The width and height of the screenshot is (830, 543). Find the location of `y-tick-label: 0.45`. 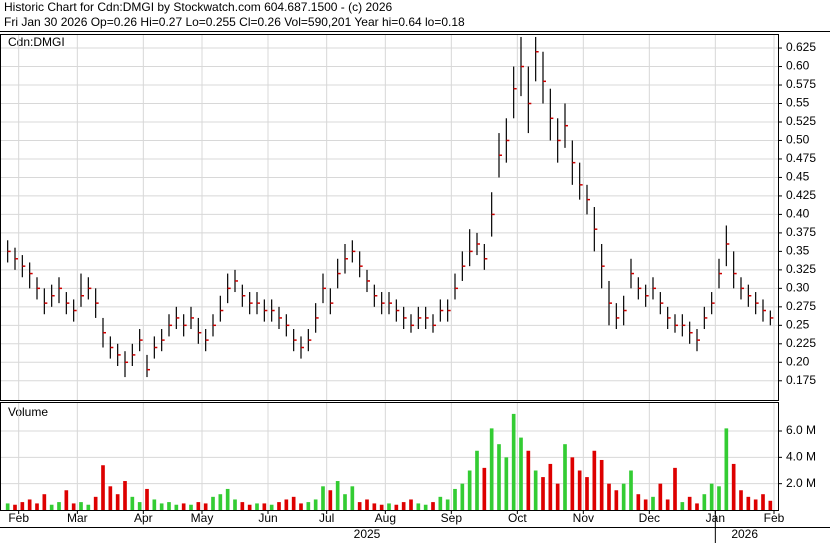

y-tick-label: 0.45 is located at coordinates (798, 177).